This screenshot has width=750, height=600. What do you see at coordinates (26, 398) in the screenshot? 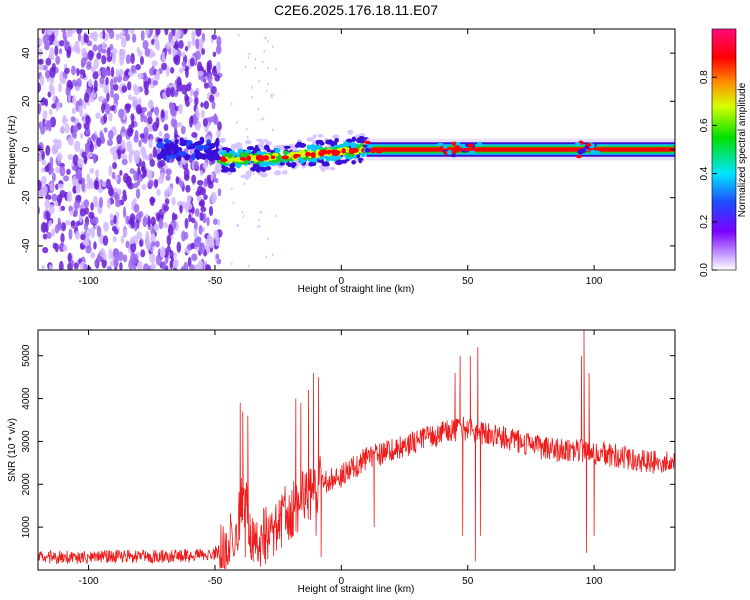
I see `snr-y-tick-label: 4000` at bounding box center [26, 398].